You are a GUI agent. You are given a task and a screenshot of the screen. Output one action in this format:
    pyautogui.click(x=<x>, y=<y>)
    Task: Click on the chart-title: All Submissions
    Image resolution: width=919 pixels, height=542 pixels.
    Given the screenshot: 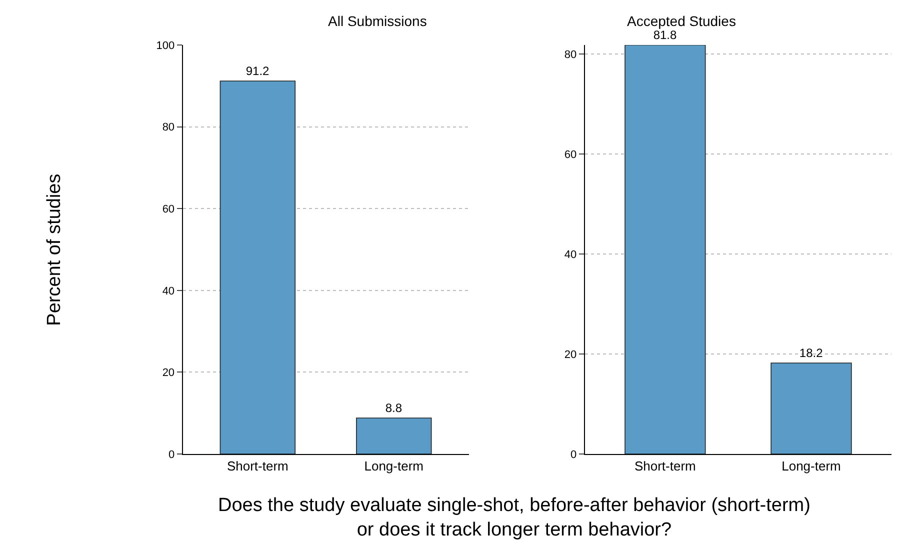 What is the action you would take?
    pyautogui.click(x=377, y=21)
    